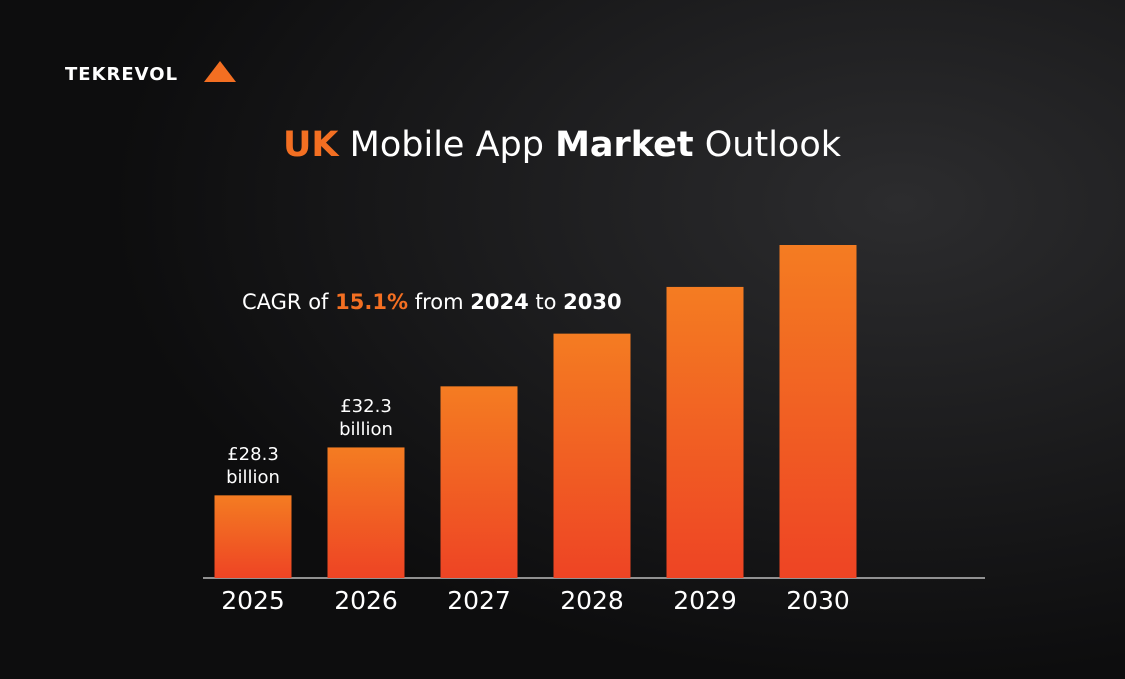 The width and height of the screenshot is (1125, 679). I want to click on annotation-part: to, so click(545, 302).